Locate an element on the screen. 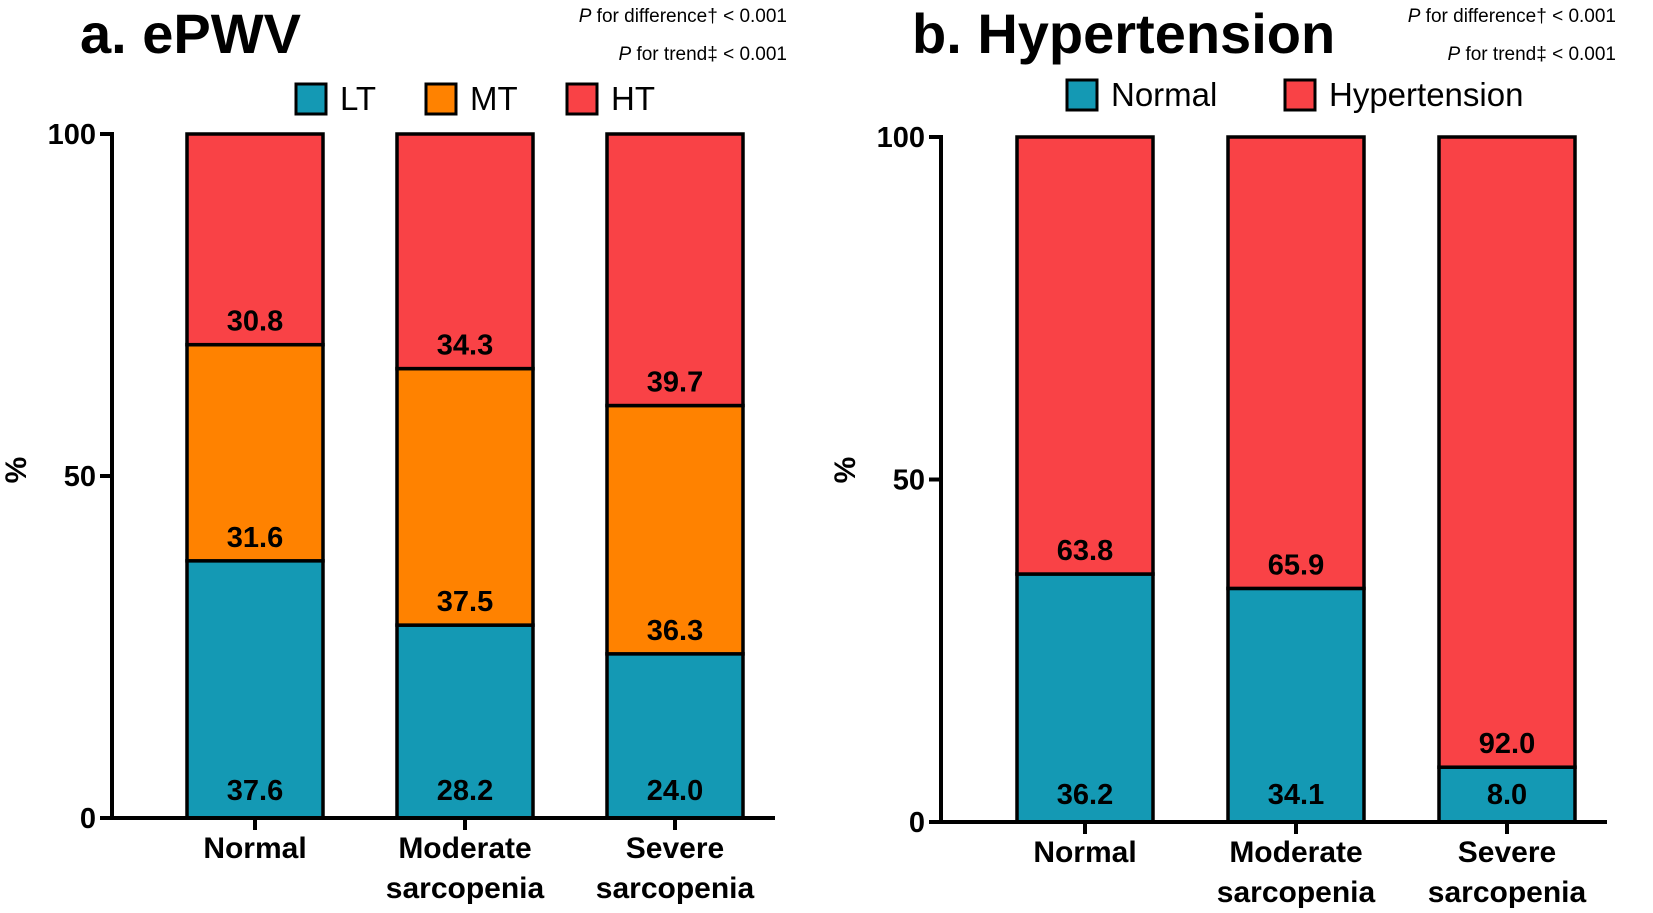  data-label: 36.3 is located at coordinates (675, 631).